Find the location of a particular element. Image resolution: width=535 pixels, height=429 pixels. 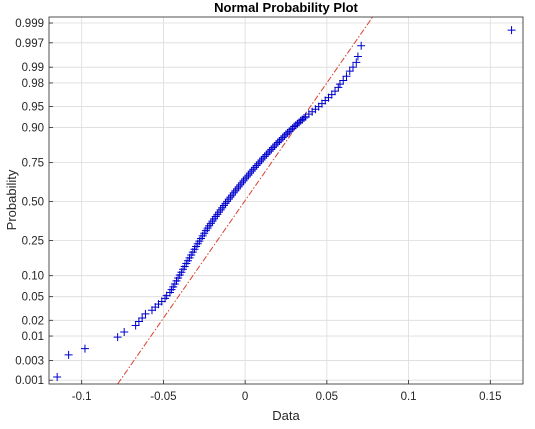

y-tick-label: 0.95 is located at coordinates (33, 108).